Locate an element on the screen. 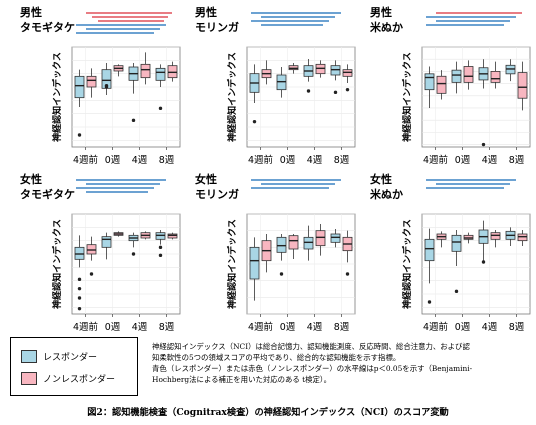 The image size is (536, 425). responder-swatch is located at coordinates (29, 356).